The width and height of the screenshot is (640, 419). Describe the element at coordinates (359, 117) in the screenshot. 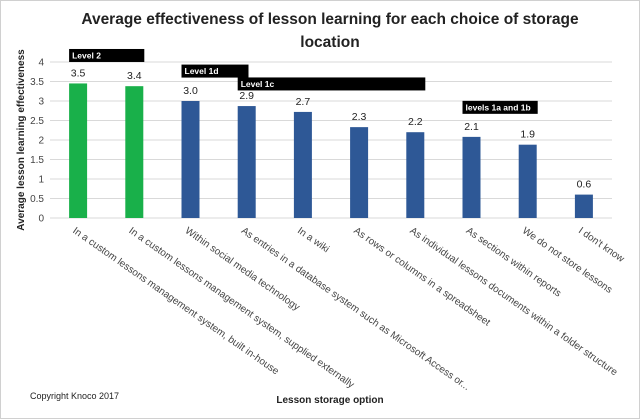

I see `data-label-5: 2.3` at that location.